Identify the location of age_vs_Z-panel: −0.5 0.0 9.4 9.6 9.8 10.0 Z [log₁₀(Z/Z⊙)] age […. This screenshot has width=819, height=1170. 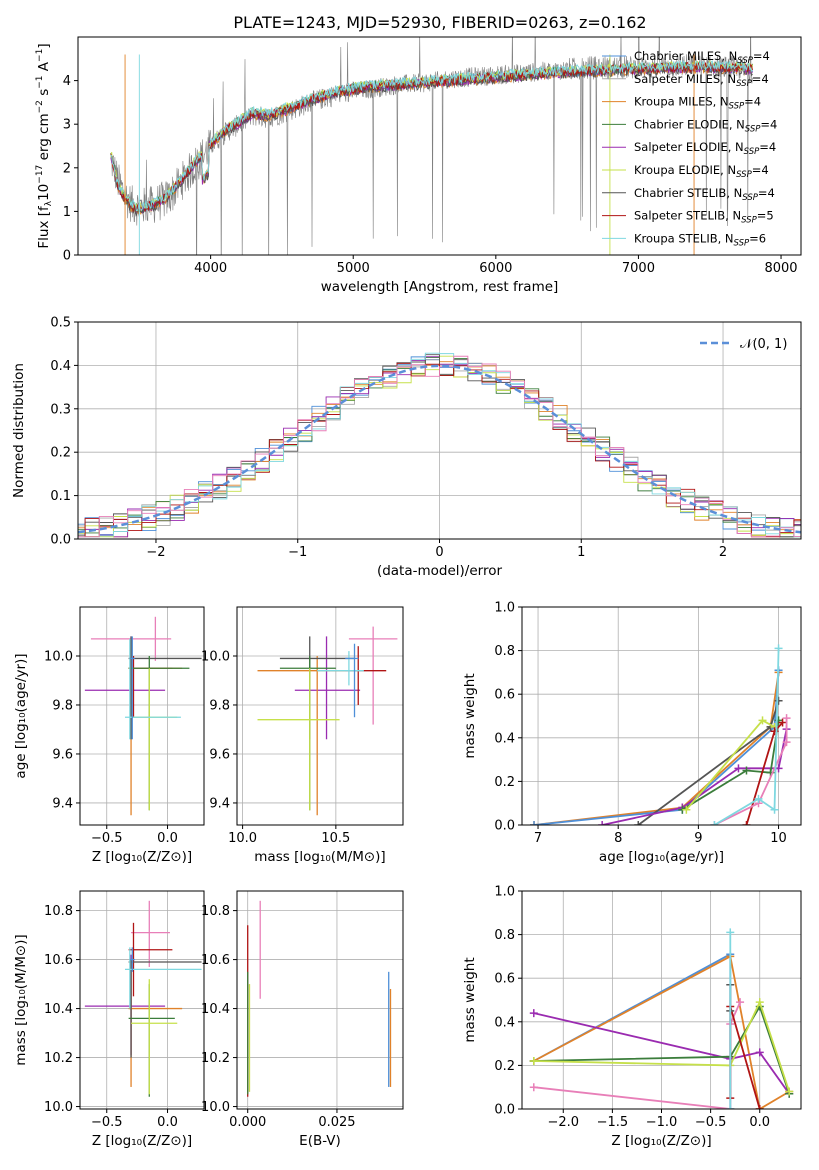
(109, 735).